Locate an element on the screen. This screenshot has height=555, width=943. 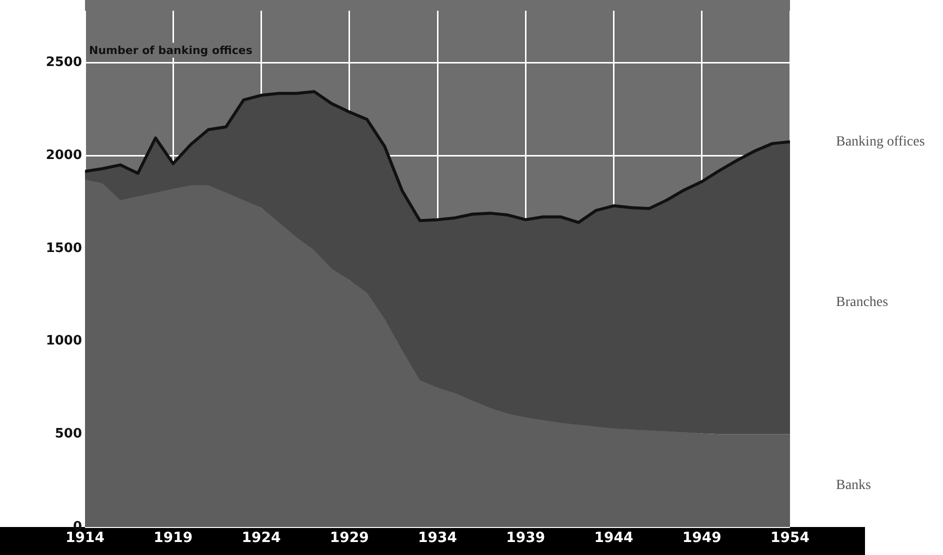
x-tick-label: 1924 is located at coordinates (261, 538).